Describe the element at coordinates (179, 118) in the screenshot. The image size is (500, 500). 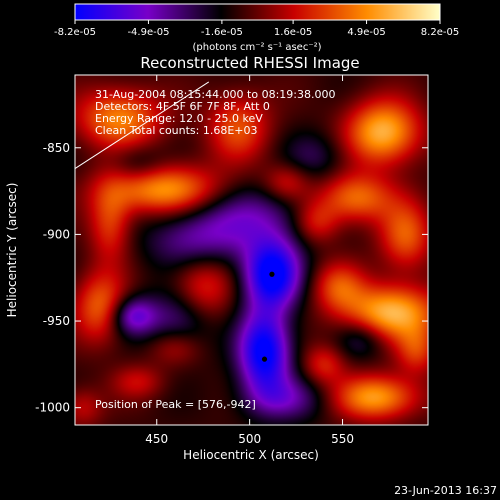
I see `info-line-3: Energy Range: 12.0 - 25.0 keV` at that location.